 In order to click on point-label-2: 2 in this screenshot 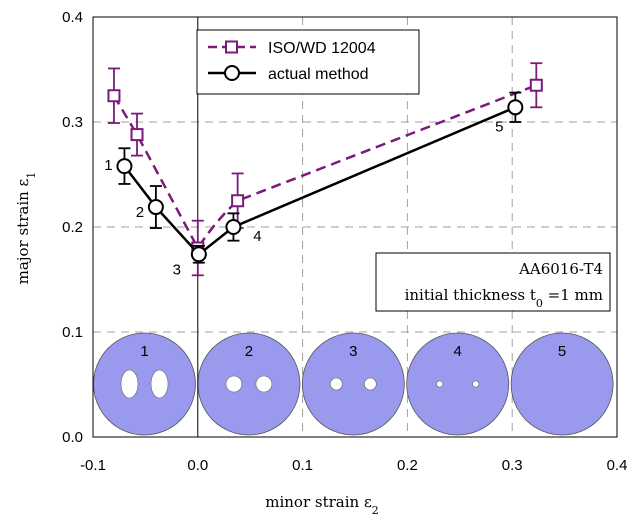, I will do `click(140, 212)`.